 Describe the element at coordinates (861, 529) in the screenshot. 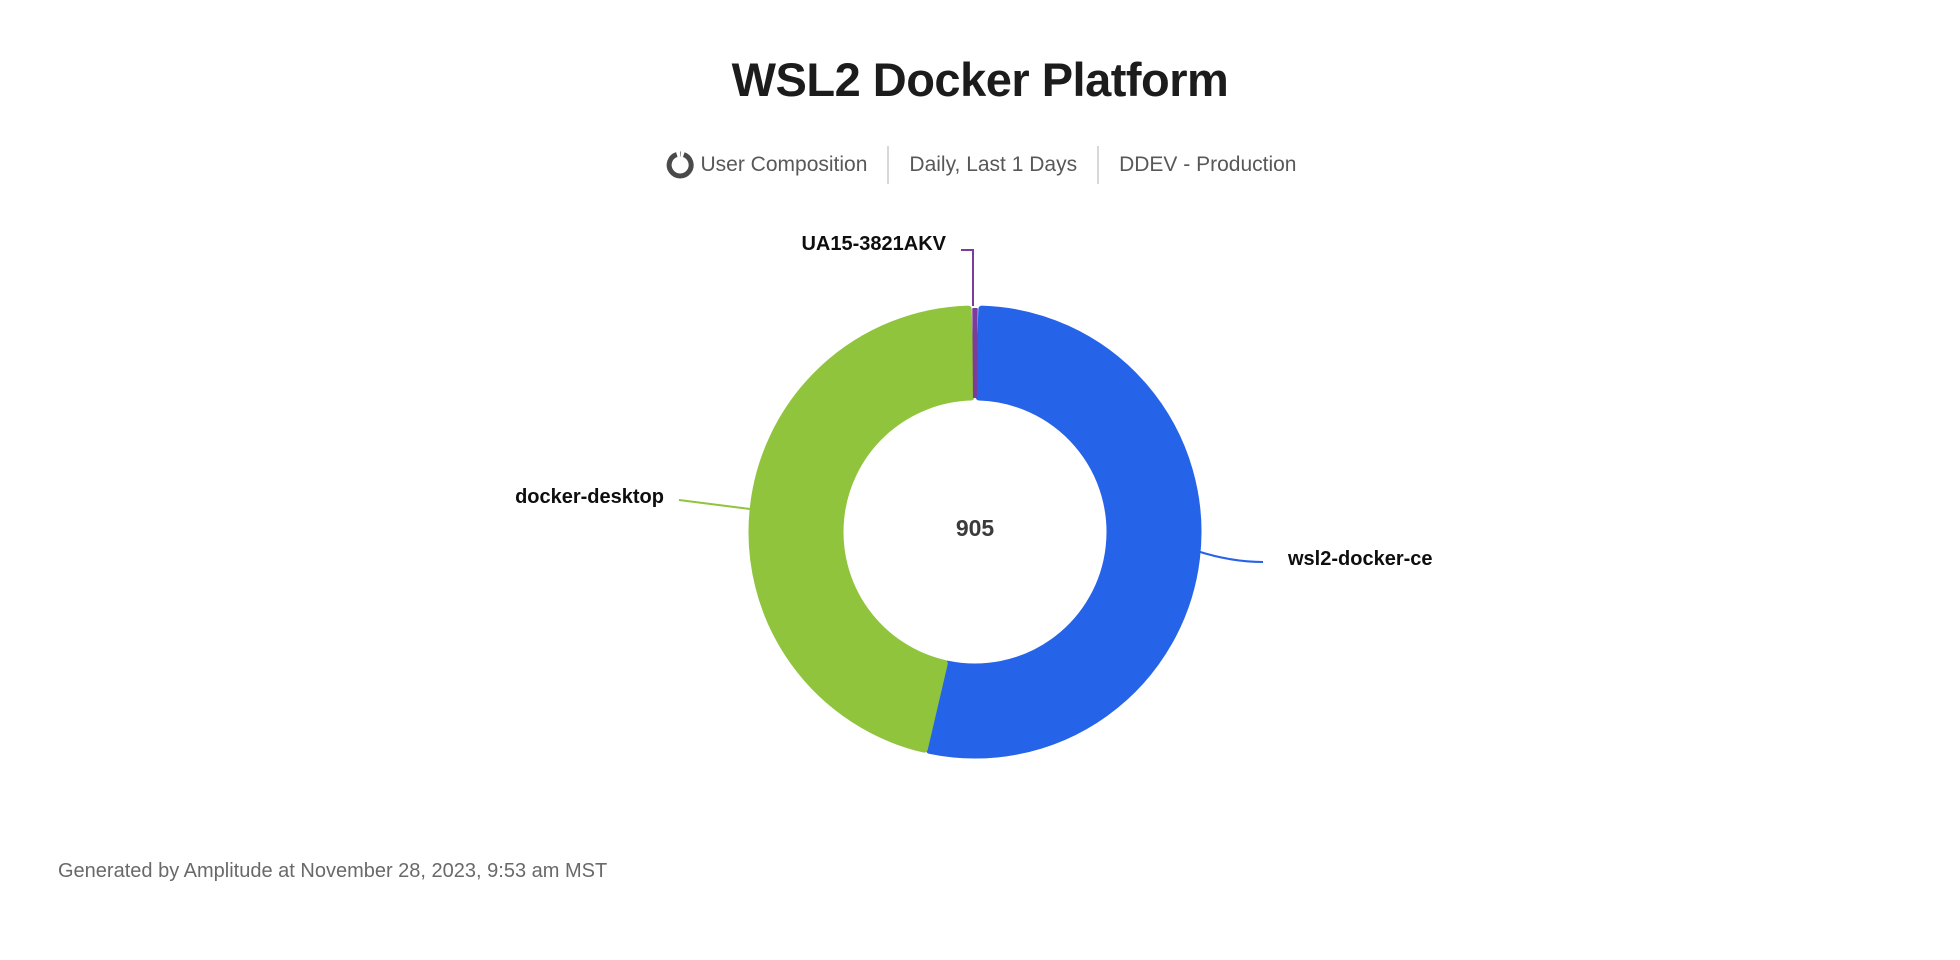

I see `donut-segment-docker-desktop` at that location.